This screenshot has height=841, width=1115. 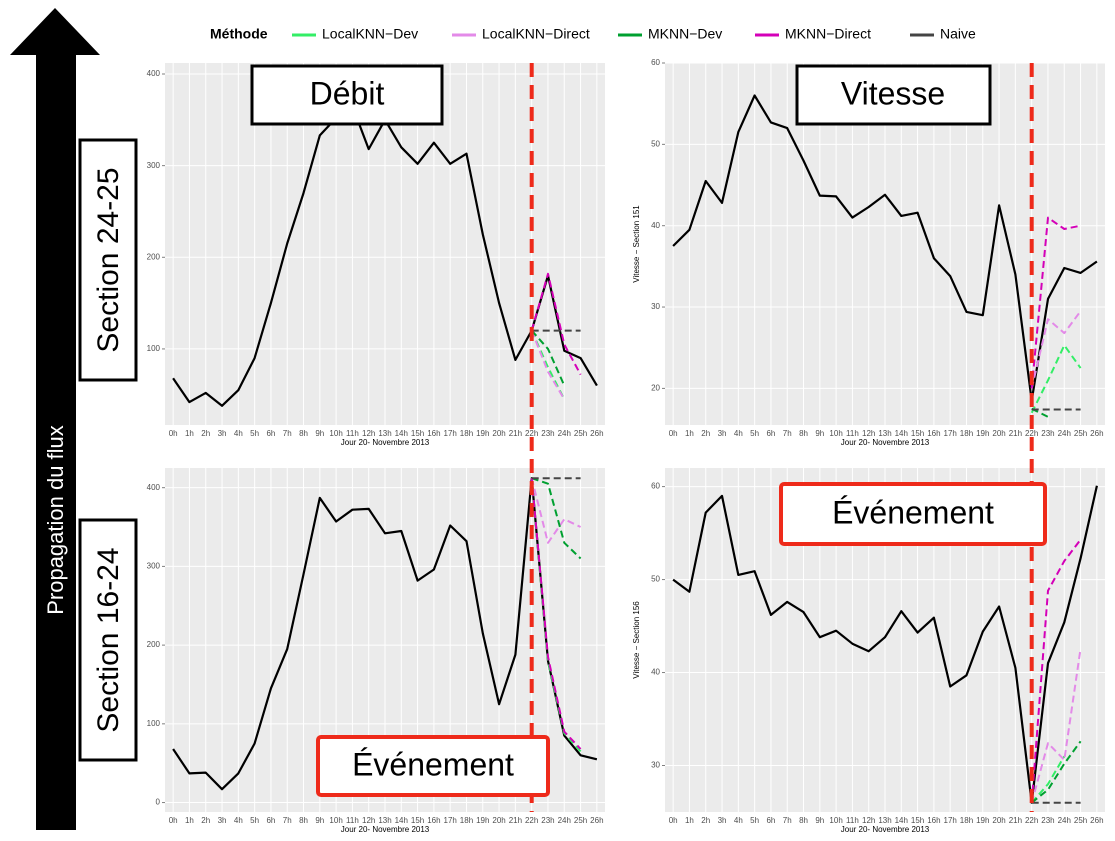 What do you see at coordinates (803, 433) in the screenshot?
I see `x-tick-label: 8h` at bounding box center [803, 433].